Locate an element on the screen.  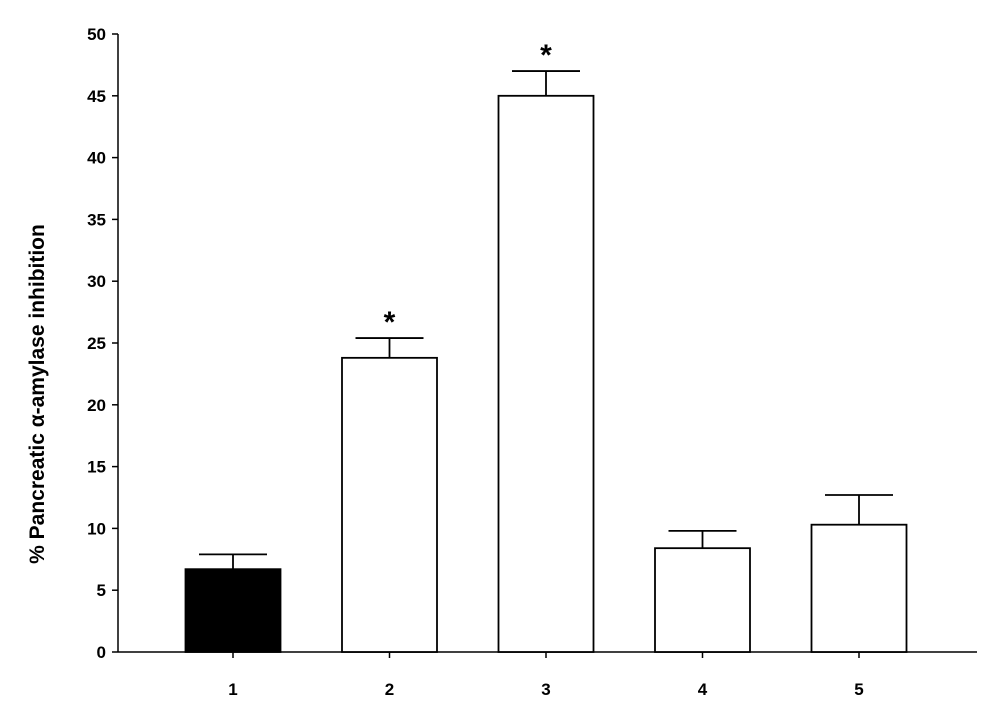
y-tick-label: 45 is located at coordinates (96, 96).